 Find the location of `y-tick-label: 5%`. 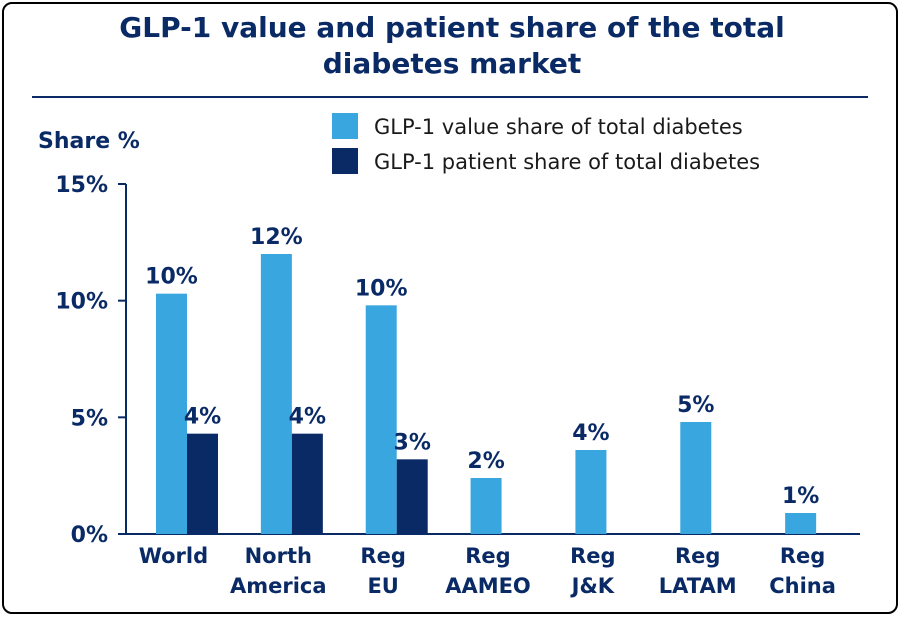

y-tick-label: 5% is located at coordinates (89, 418).